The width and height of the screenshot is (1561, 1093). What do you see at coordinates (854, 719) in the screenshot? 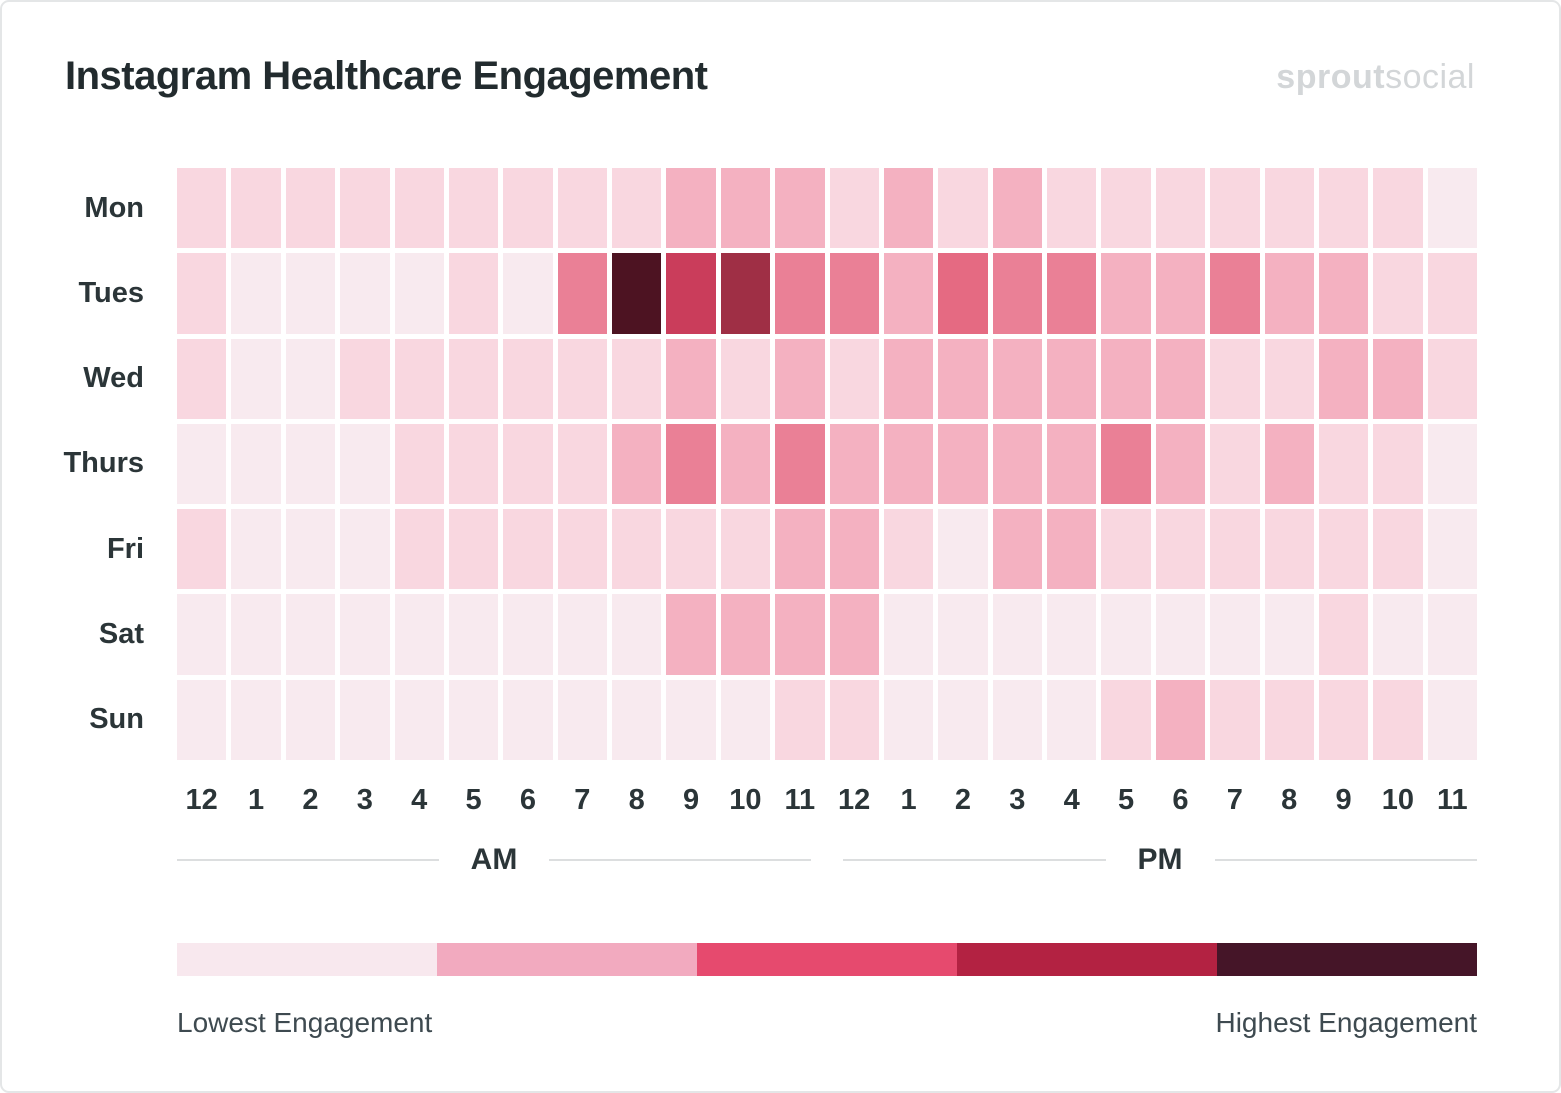
I see `heatmap-cell-sun-12pm` at bounding box center [854, 719].